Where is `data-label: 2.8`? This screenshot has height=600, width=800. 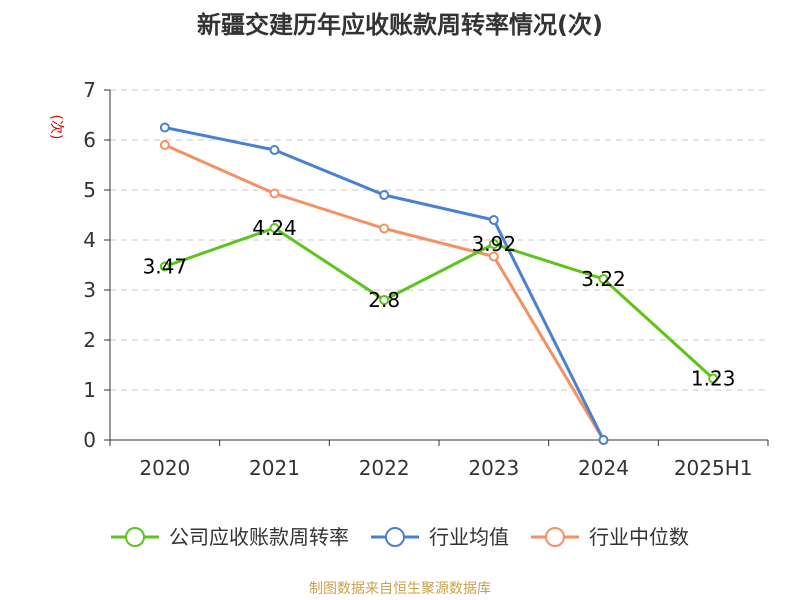
data-label: 2.8 is located at coordinates (384, 300).